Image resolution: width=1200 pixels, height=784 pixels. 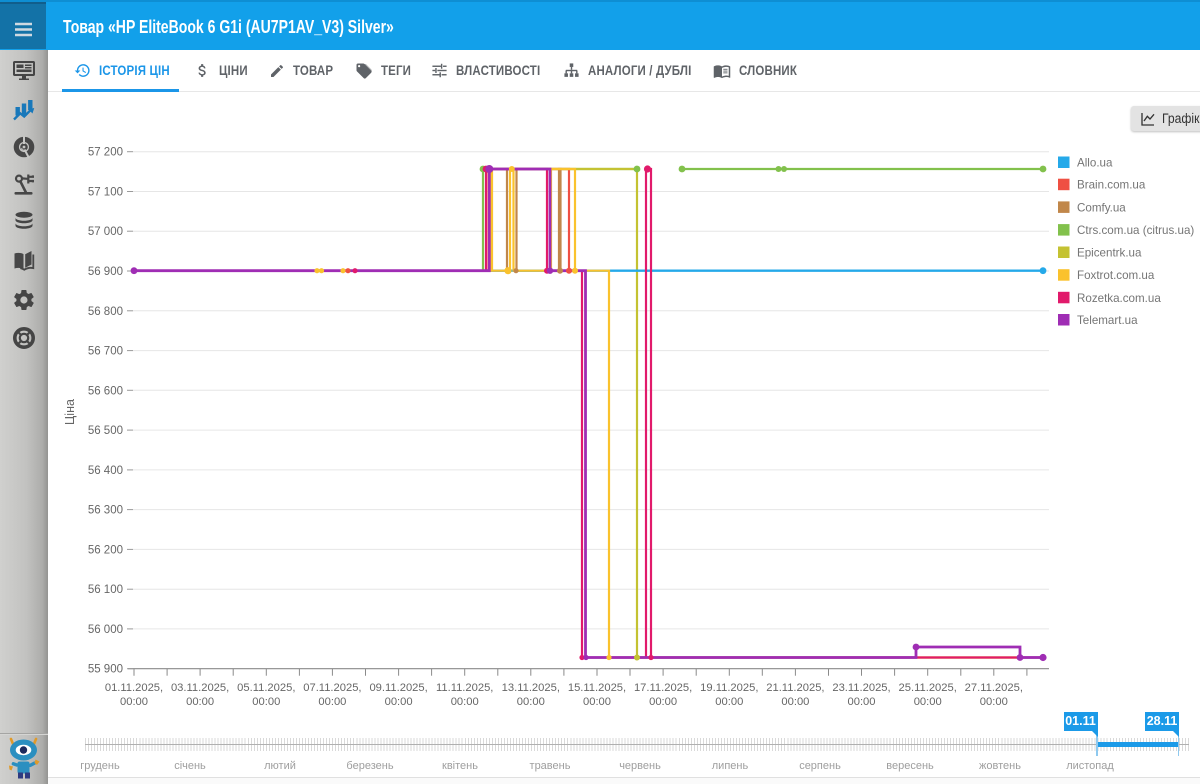 I want to click on svg-text: 56 400, so click(x=105, y=471).